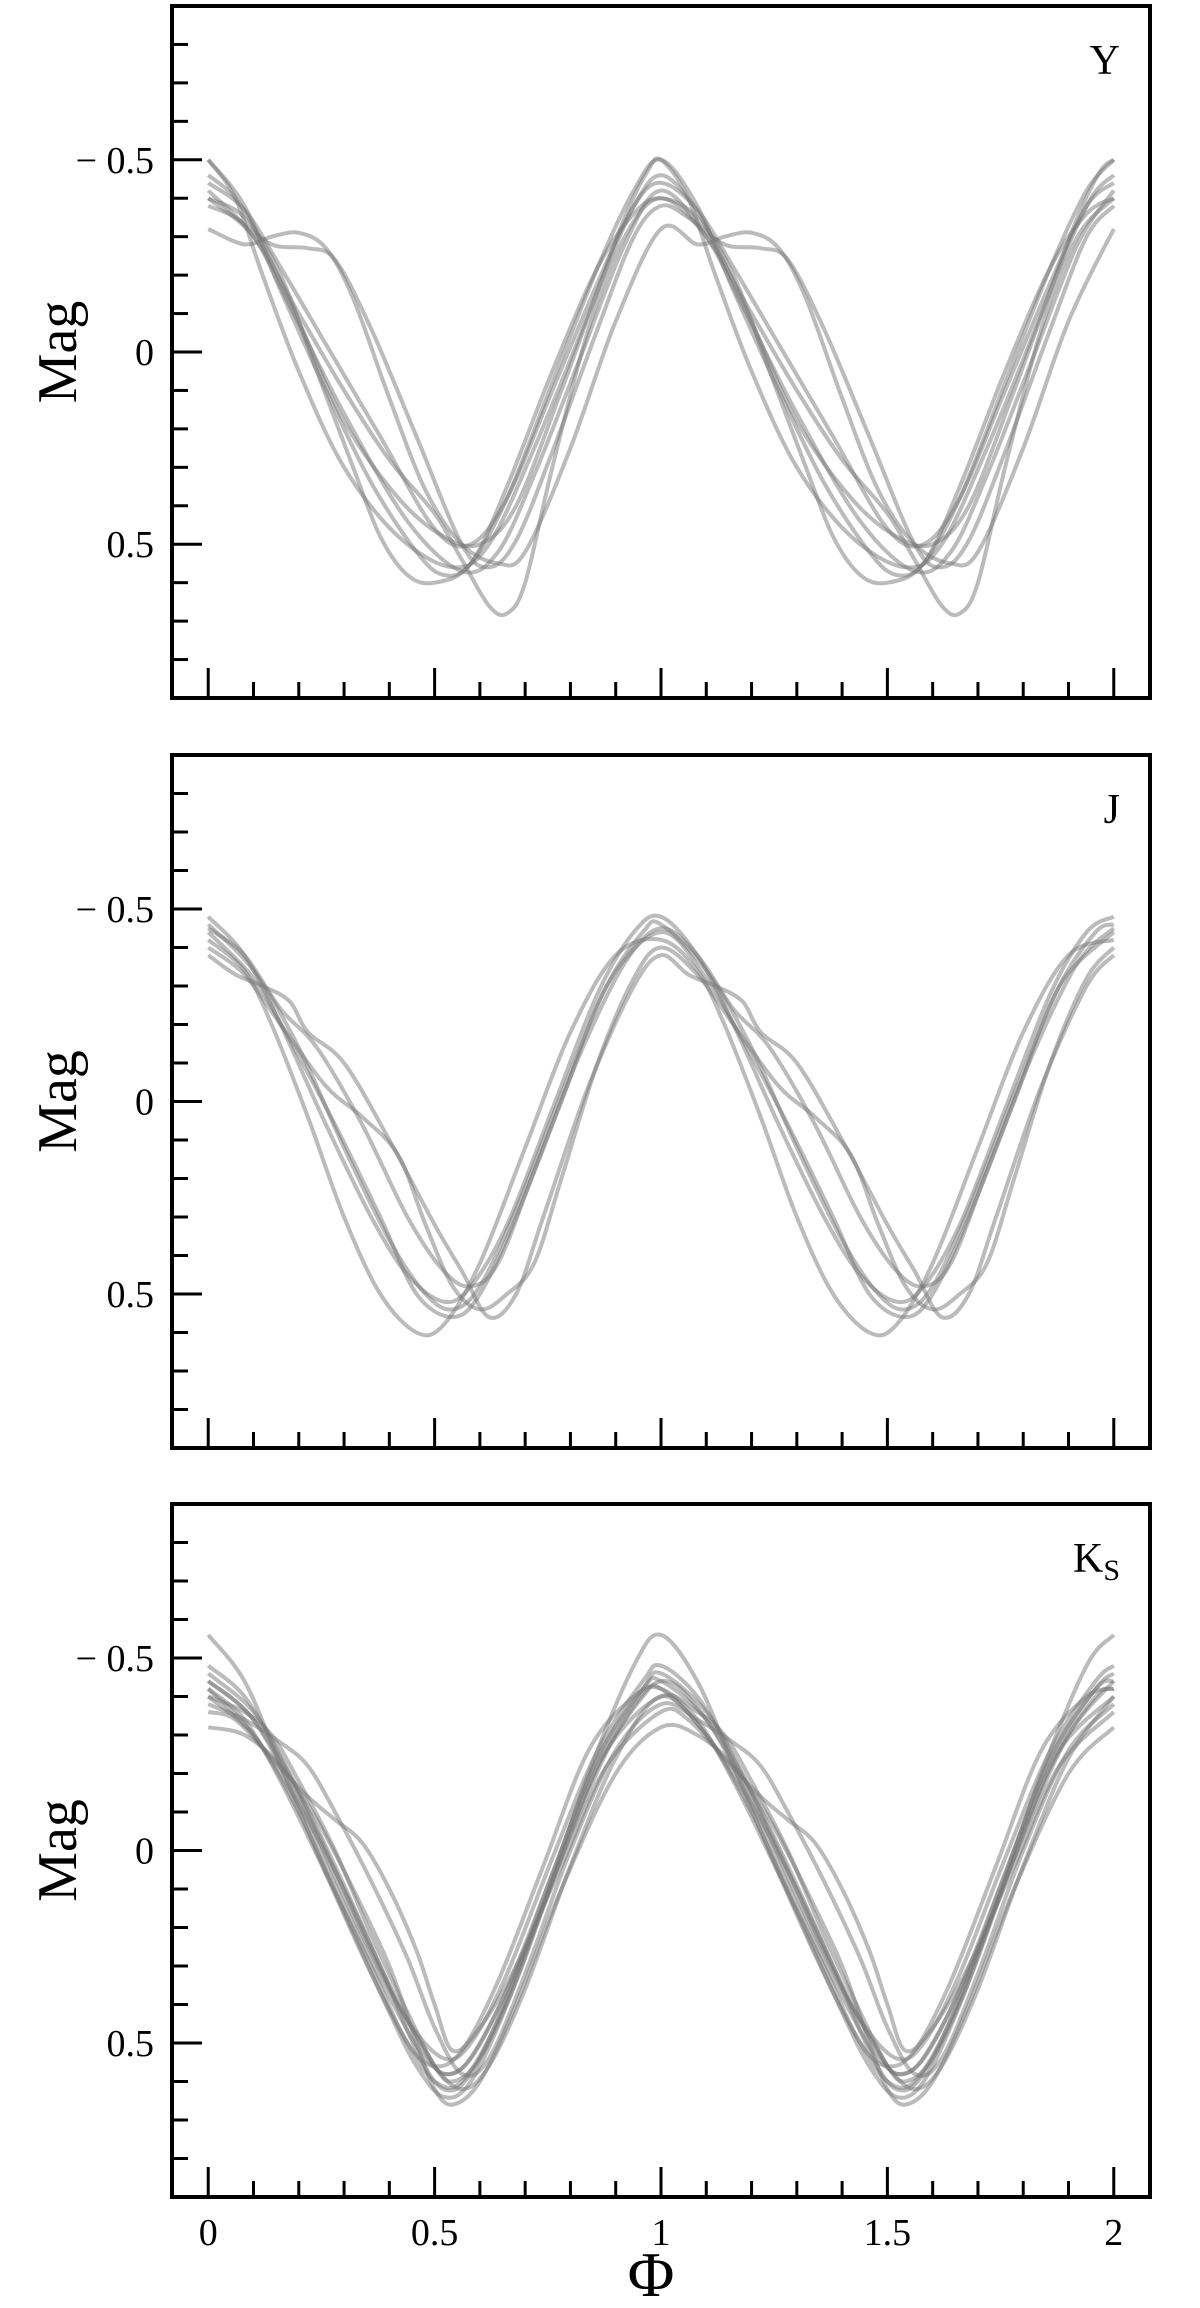 This screenshot has width=1200, height=2308. What do you see at coordinates (1112, 810) in the screenshot?
I see `band-label: J` at bounding box center [1112, 810].